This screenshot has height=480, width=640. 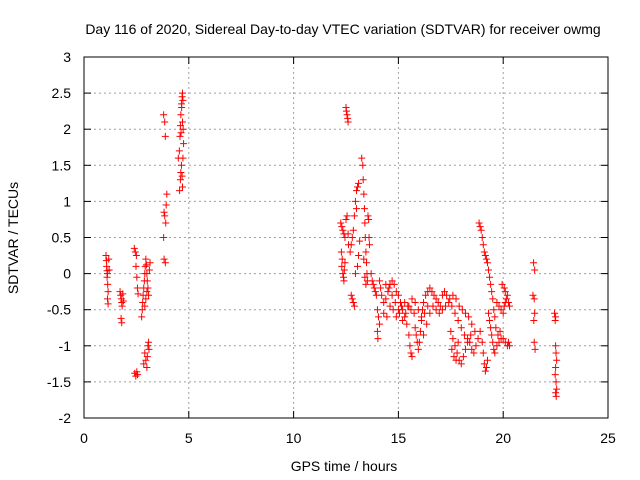 What do you see at coordinates (189, 438) in the screenshot?
I see `x-tick-label: 5` at bounding box center [189, 438].